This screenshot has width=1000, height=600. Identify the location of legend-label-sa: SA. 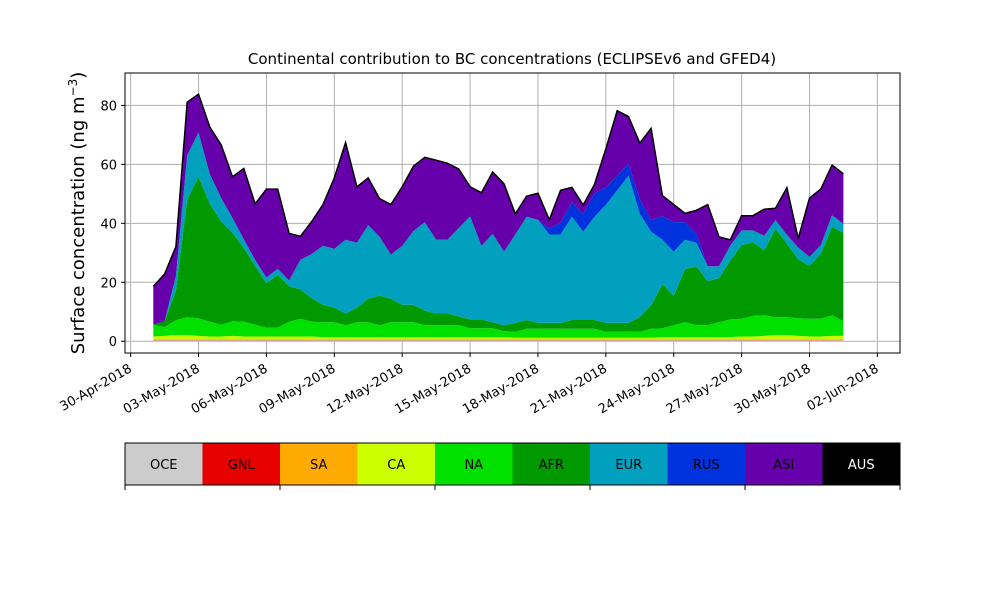
(318, 465).